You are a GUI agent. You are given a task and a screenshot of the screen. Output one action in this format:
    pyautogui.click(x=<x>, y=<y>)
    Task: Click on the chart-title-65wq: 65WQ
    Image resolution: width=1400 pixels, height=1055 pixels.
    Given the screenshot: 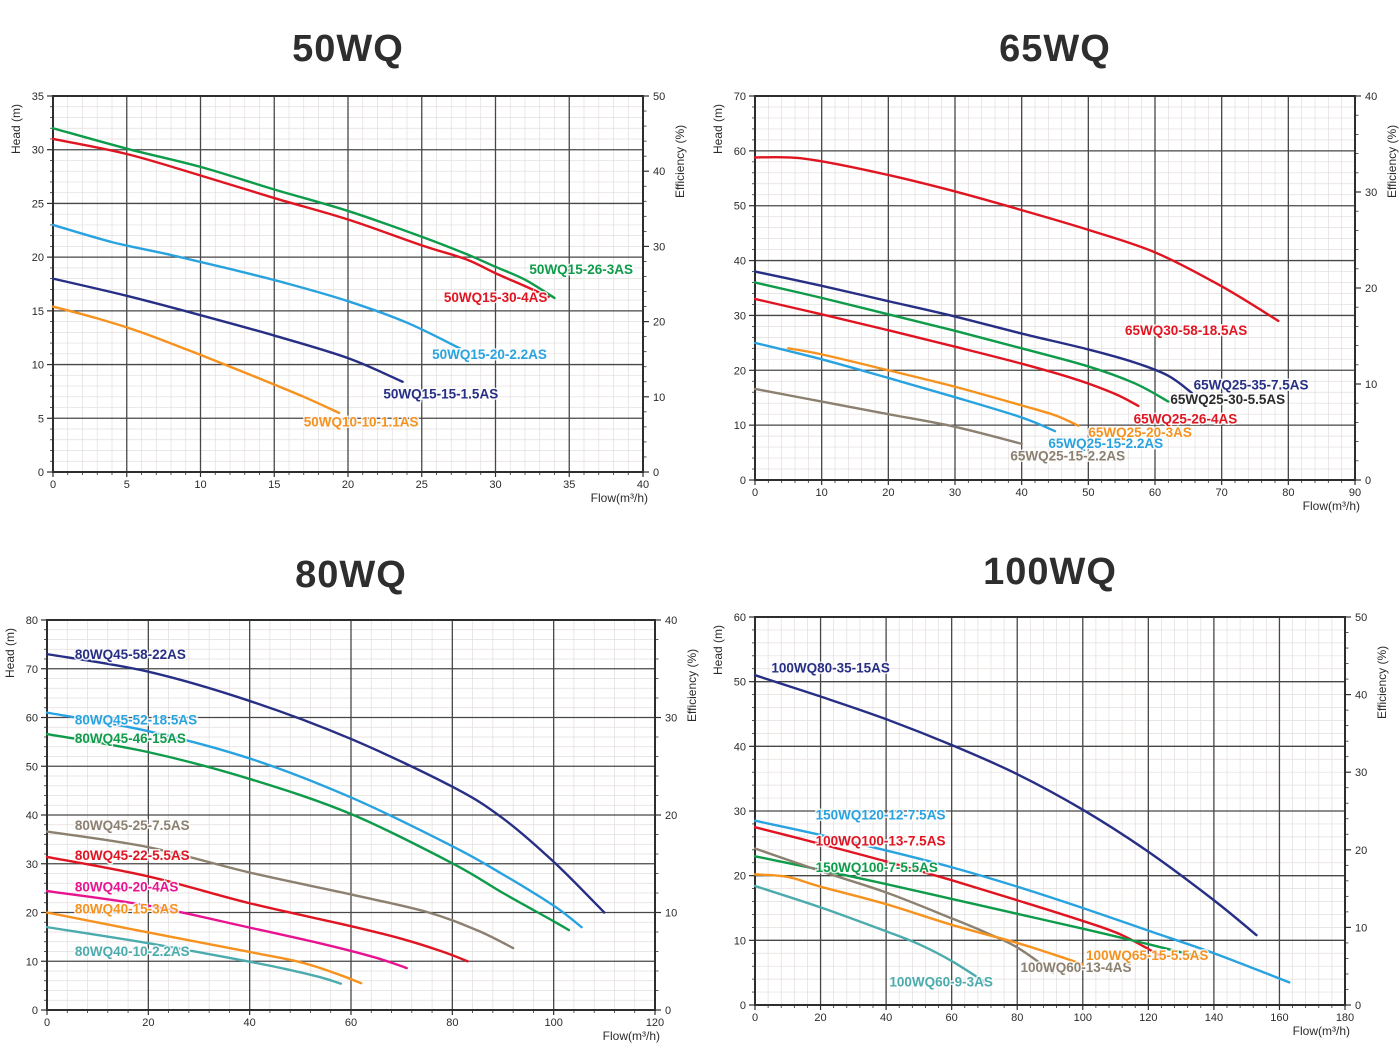 What is the action you would take?
    pyautogui.click(x=1055, y=49)
    